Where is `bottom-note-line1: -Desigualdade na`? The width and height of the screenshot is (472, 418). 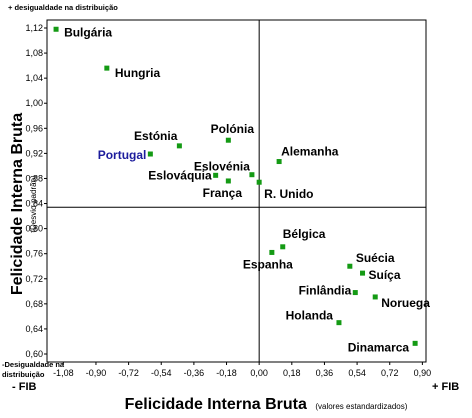 bottom-note-line1: -Desigualdade na is located at coordinates (33, 364).